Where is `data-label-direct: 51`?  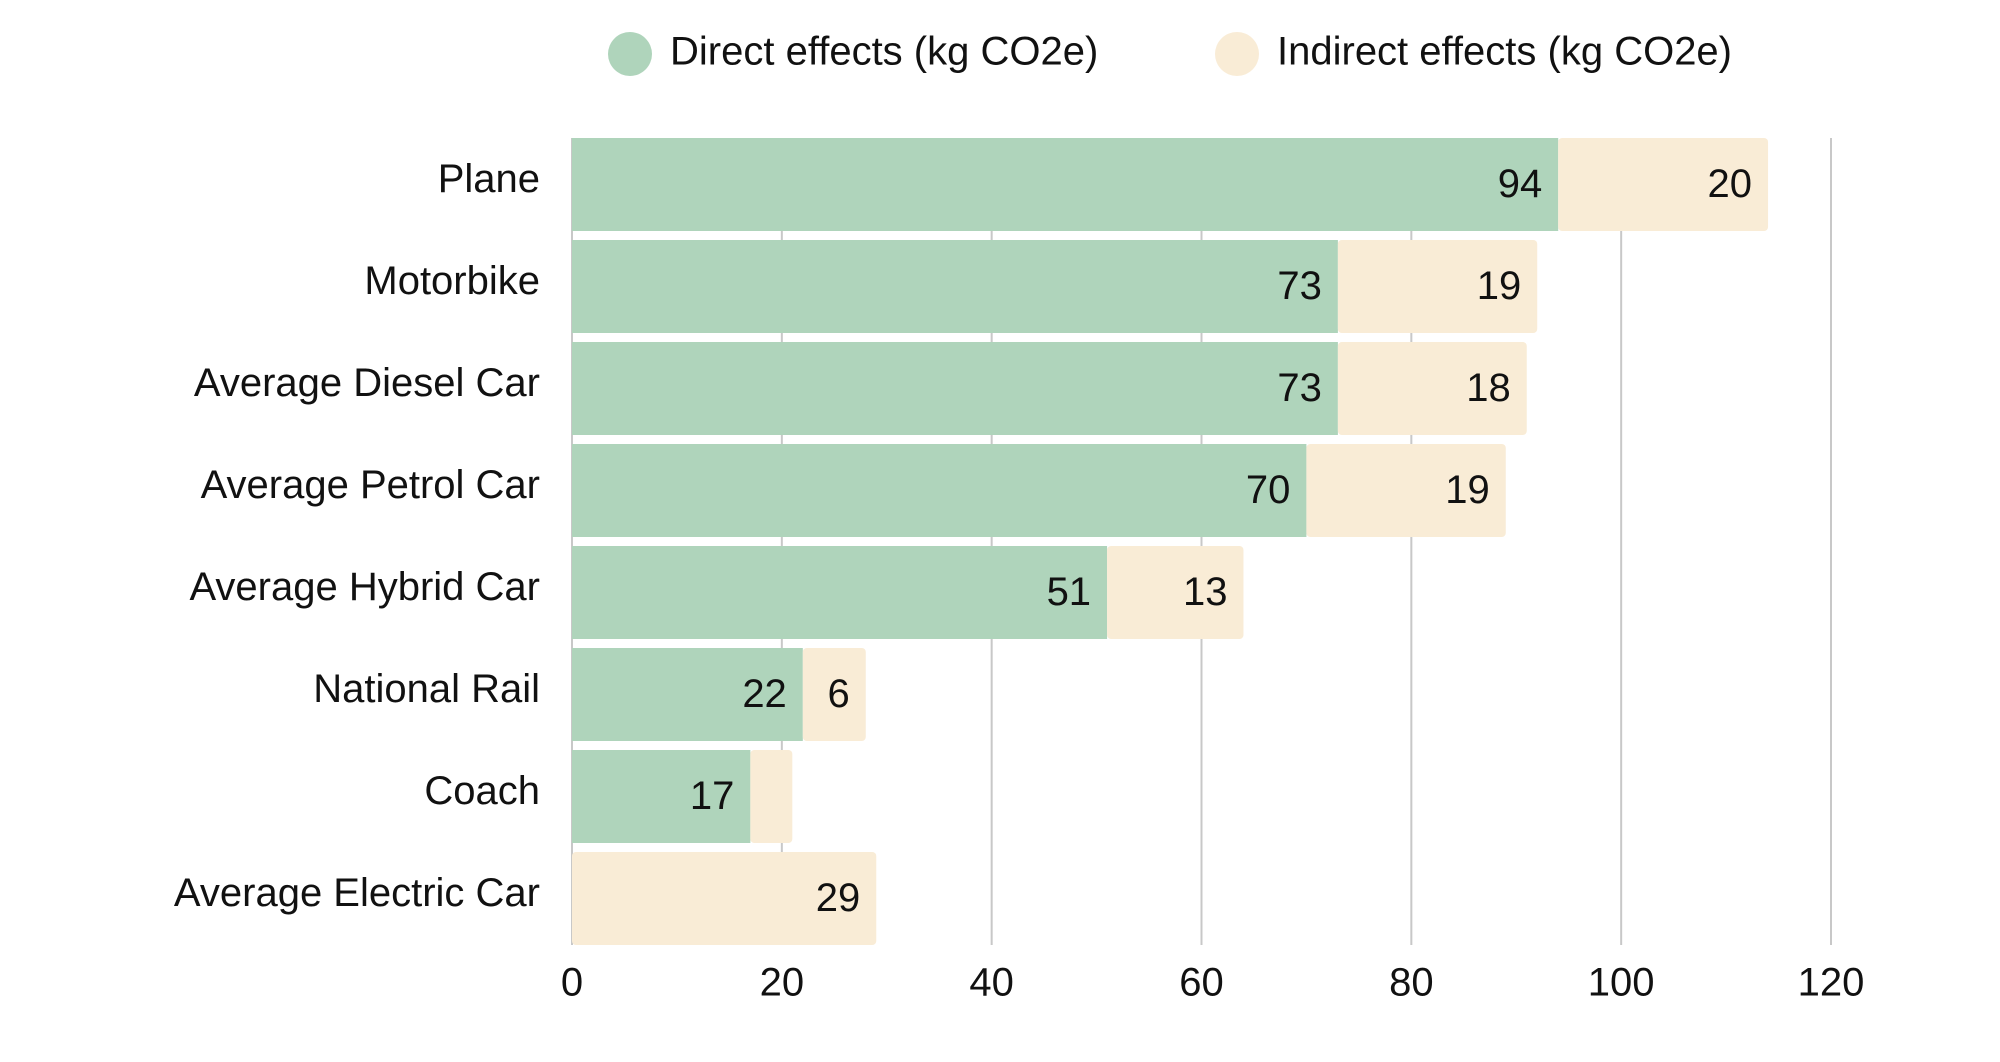 data-label-direct: 51 is located at coordinates (1069, 592).